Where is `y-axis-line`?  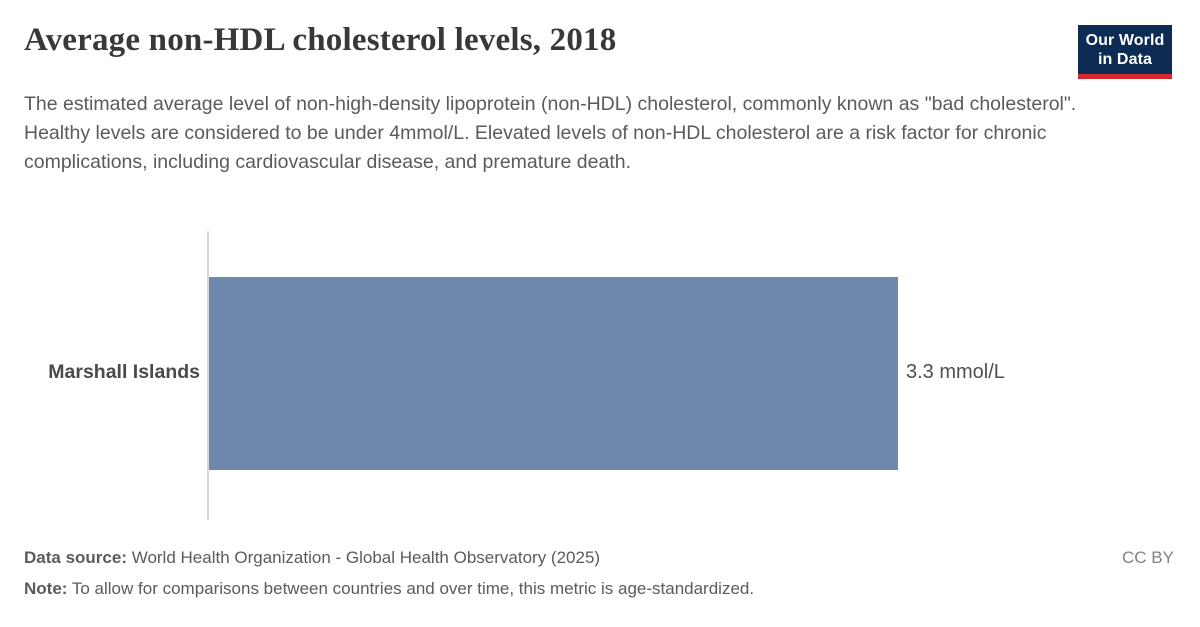 y-axis-line is located at coordinates (208, 375).